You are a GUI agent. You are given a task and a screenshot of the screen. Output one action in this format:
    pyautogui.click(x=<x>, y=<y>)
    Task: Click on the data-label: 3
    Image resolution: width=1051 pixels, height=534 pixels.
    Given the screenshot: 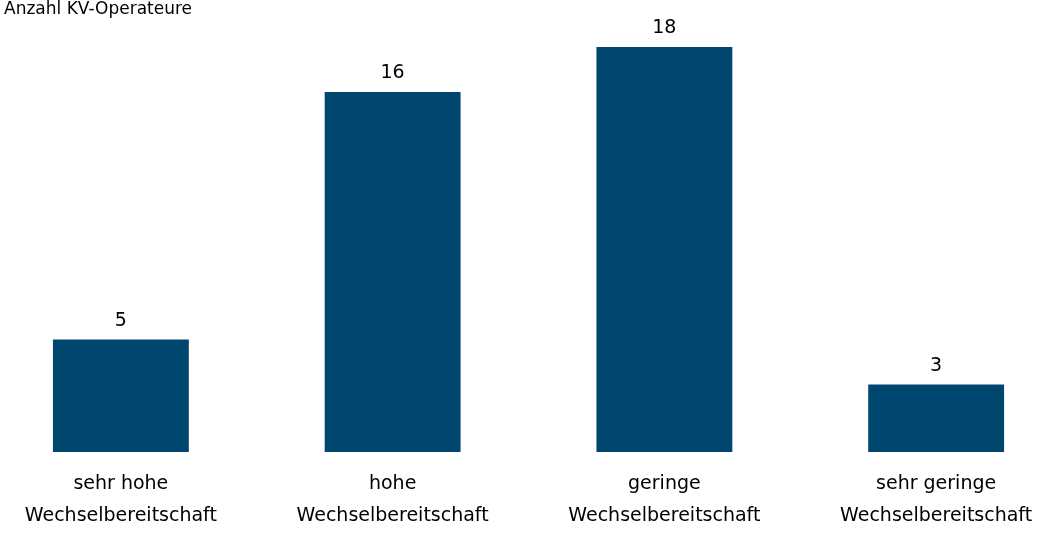 What is the action you would take?
    pyautogui.click(x=936, y=363)
    